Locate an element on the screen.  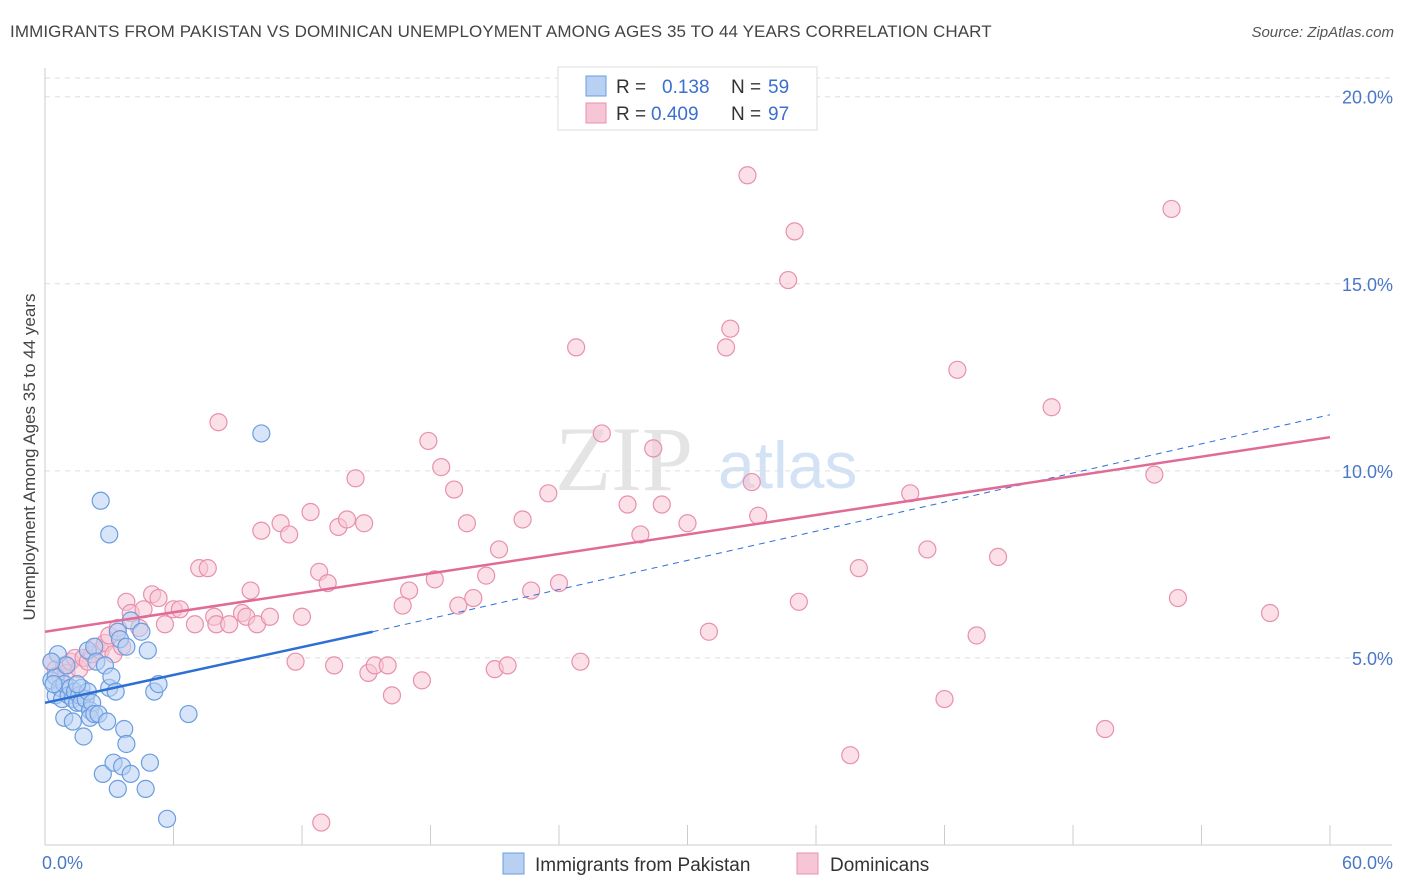
bottom-legend: Immigrants from Pakistan Dominicans is located at coordinates (715, 864).